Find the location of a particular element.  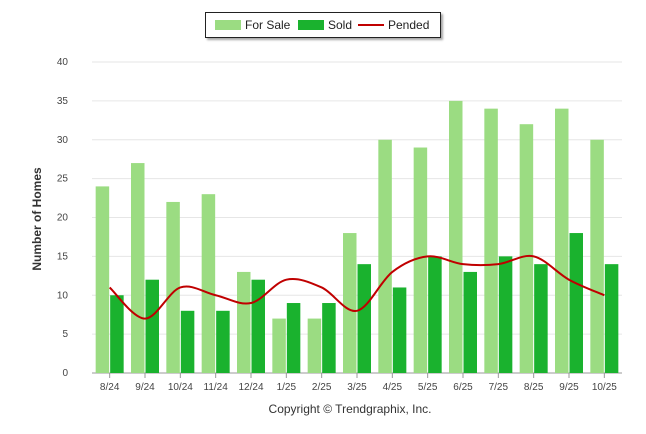

legend-label-for-sale: For Sale is located at coordinates (268, 25).